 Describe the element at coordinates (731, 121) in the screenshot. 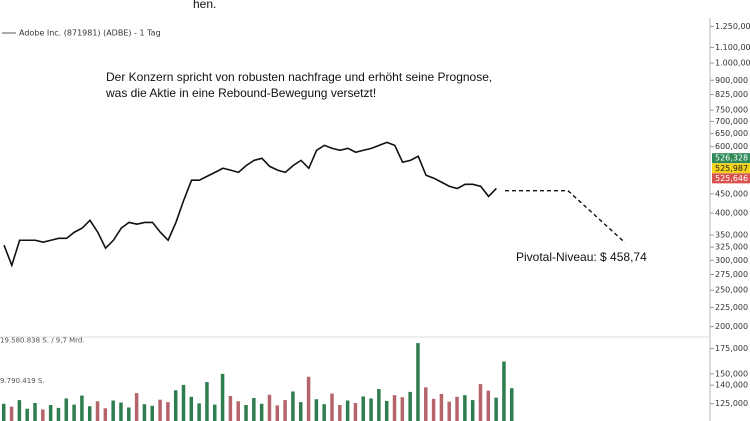

I see `y-tick-label: 700,000` at that location.